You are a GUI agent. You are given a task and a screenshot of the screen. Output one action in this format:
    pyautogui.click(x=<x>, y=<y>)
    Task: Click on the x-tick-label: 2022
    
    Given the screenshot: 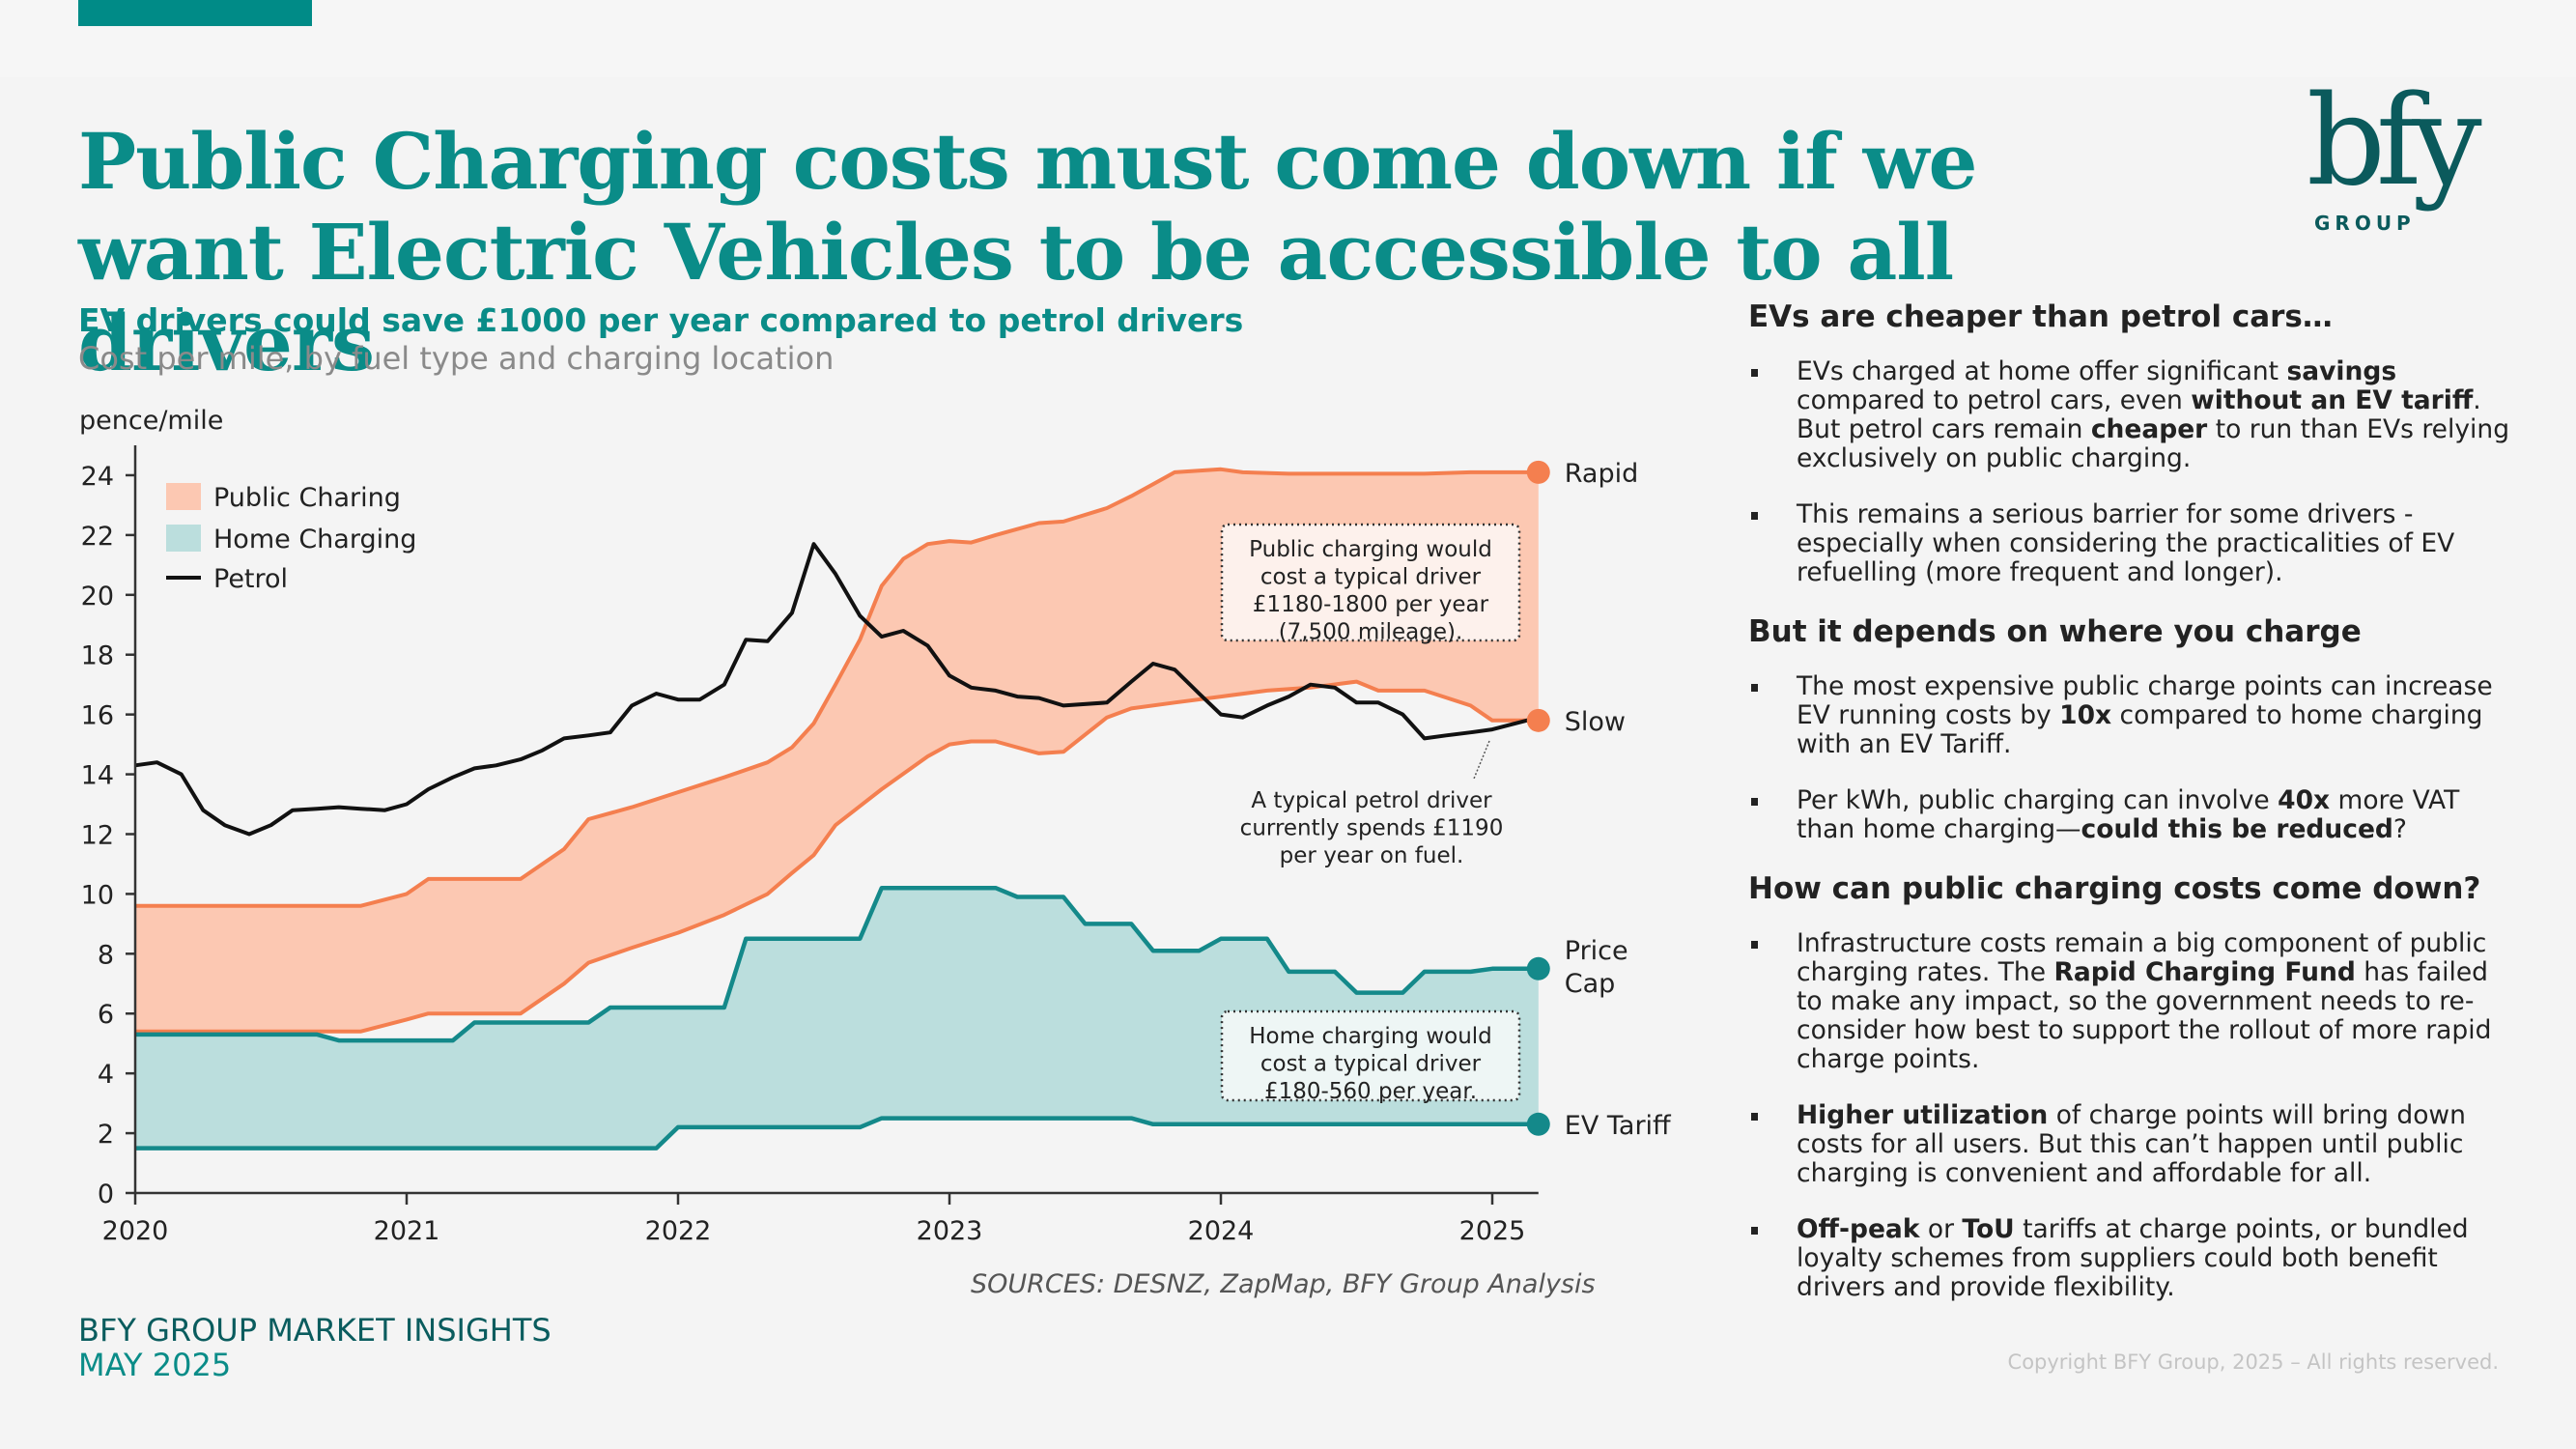 What is the action you would take?
    pyautogui.click(x=678, y=1231)
    